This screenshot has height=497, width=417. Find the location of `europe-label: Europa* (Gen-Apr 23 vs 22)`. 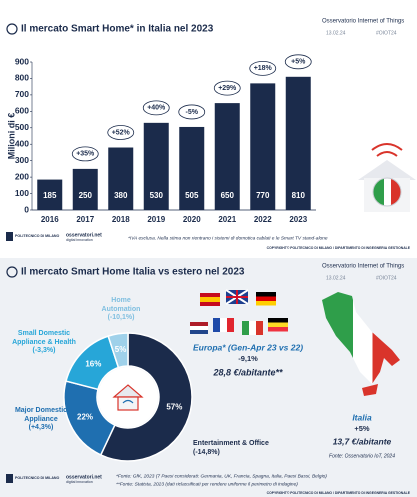

europe-label: Europa* (Gen-Apr 23 vs 22) is located at coordinates (248, 347).